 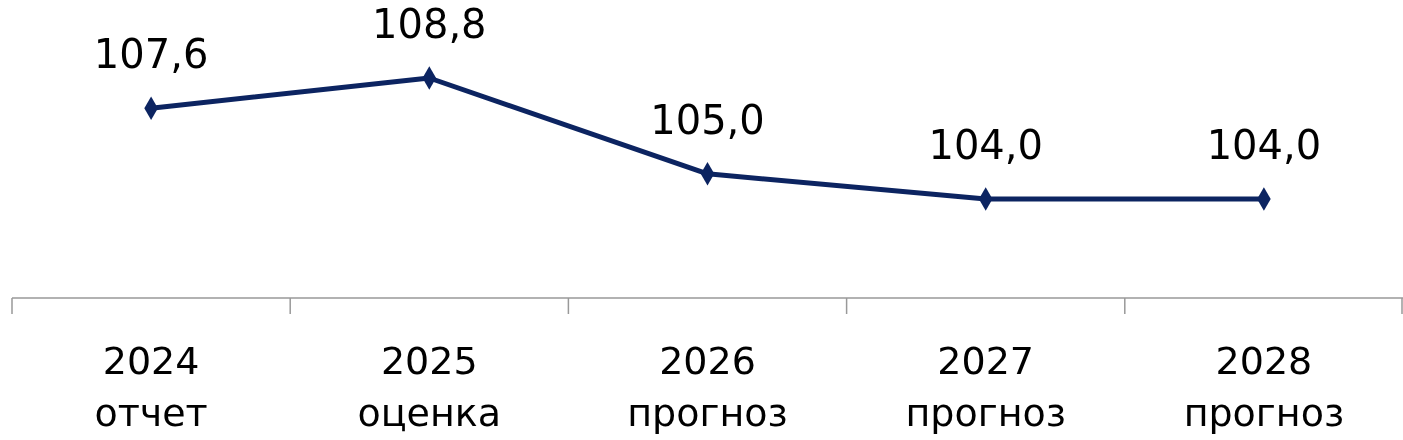 What do you see at coordinates (1264, 387) in the screenshot?
I see `x-tick-label: 2028 прогноз` at bounding box center [1264, 387].